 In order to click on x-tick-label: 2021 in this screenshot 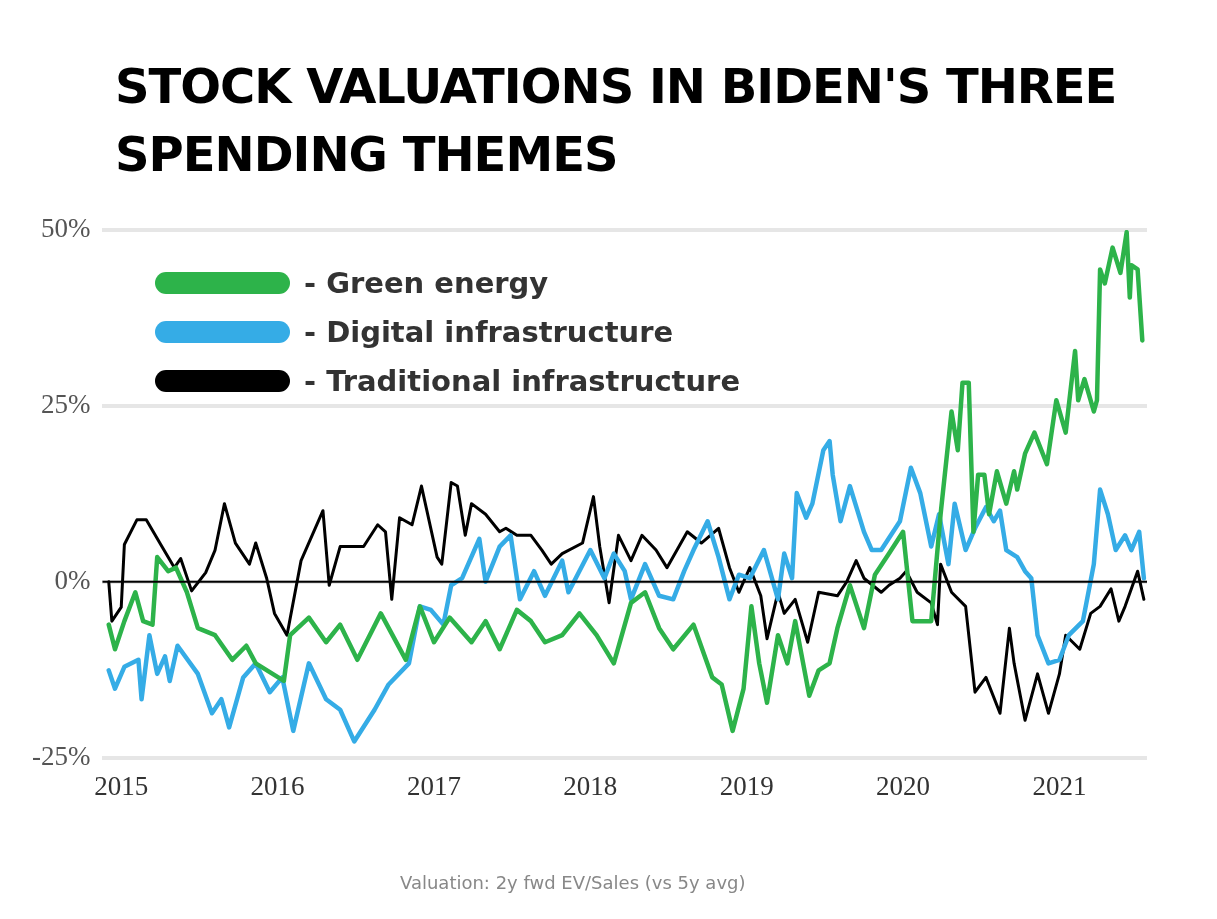, I will do `click(1059, 785)`.